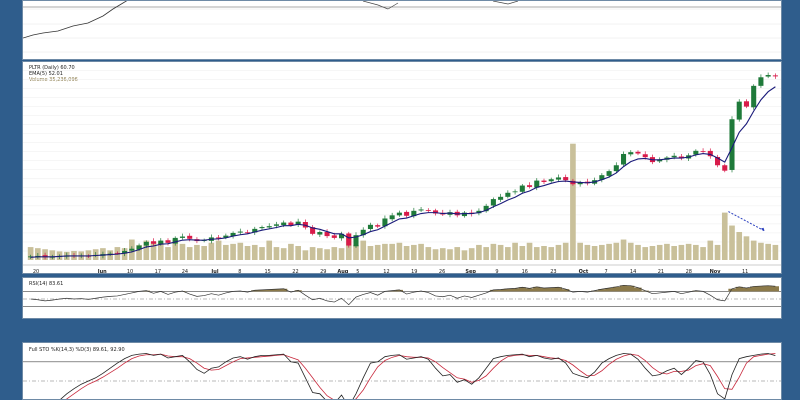 The height and width of the screenshot is (400, 800). I want to click on legend-ema: EMA(5) 52.01, so click(46, 74).